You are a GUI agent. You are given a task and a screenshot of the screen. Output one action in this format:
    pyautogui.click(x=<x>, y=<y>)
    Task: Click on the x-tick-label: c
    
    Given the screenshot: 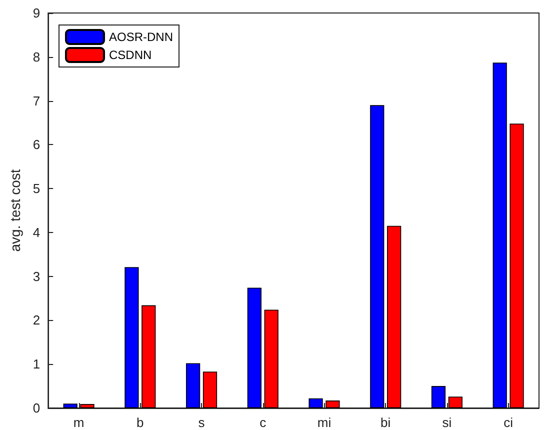 What is the action you would take?
    pyautogui.click(x=263, y=422)
    